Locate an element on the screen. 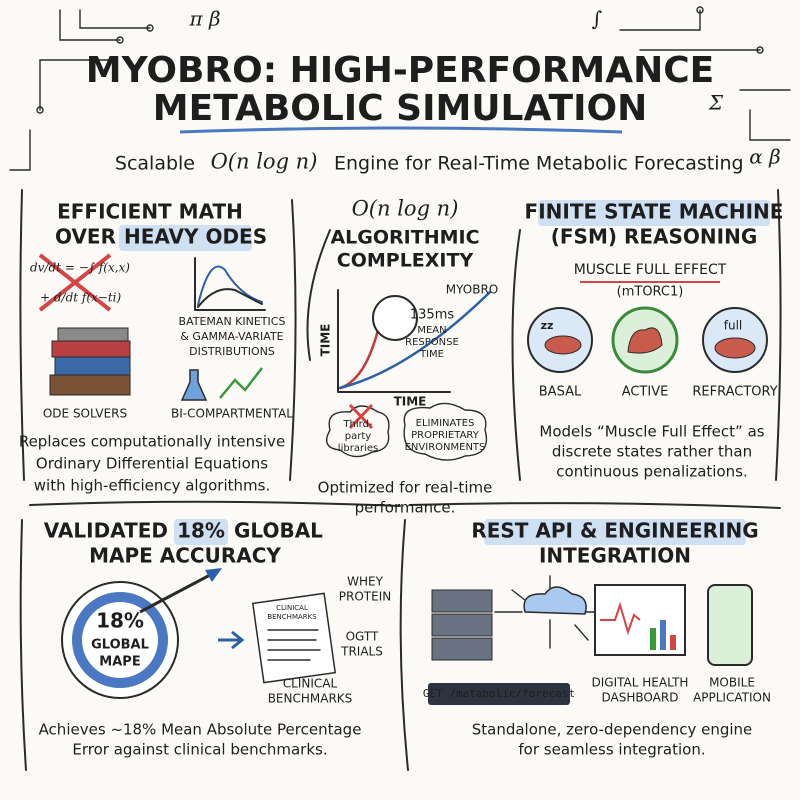 The image size is (800, 800). target is located at coordinates (120, 640).